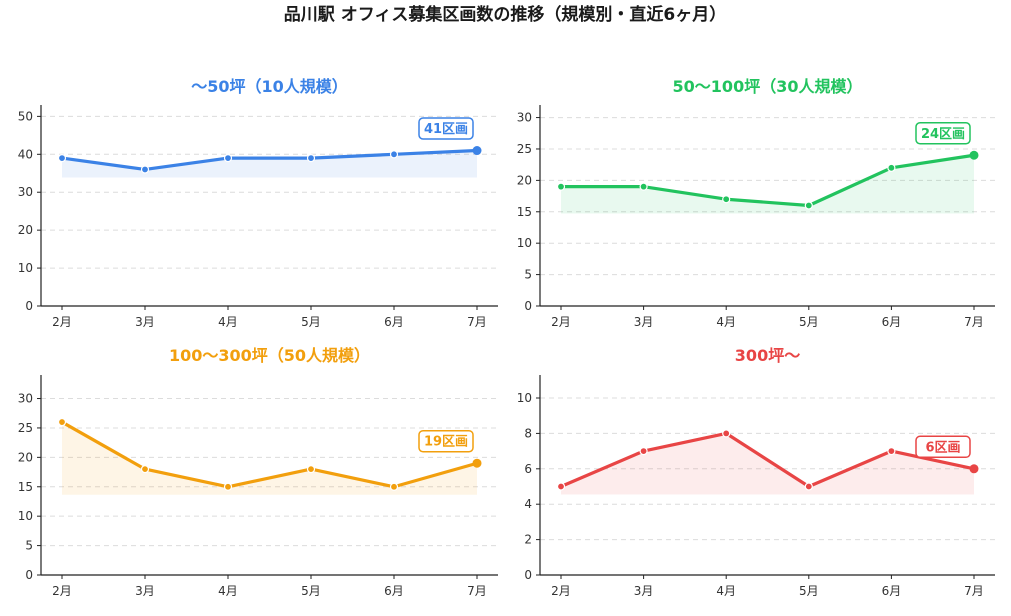 The height and width of the screenshot is (616, 1011). Describe the element at coordinates (505, 14) in the screenshot. I see `chart-main-title: 品川駅 オフィス募集区画数の推移（規模別・直近6ヶ月）` at that location.